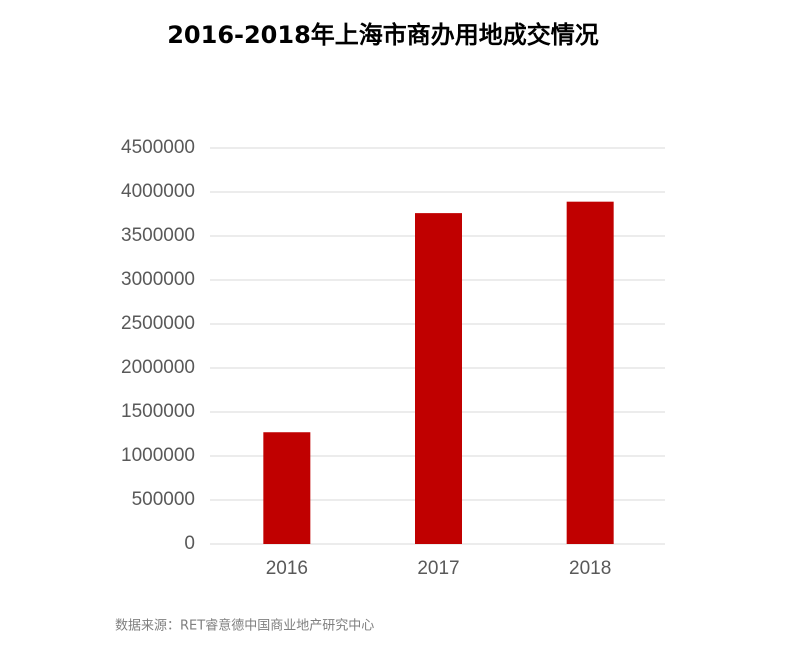  Describe the element at coordinates (158, 367) in the screenshot. I see `y-tick-label: 2000000` at that location.